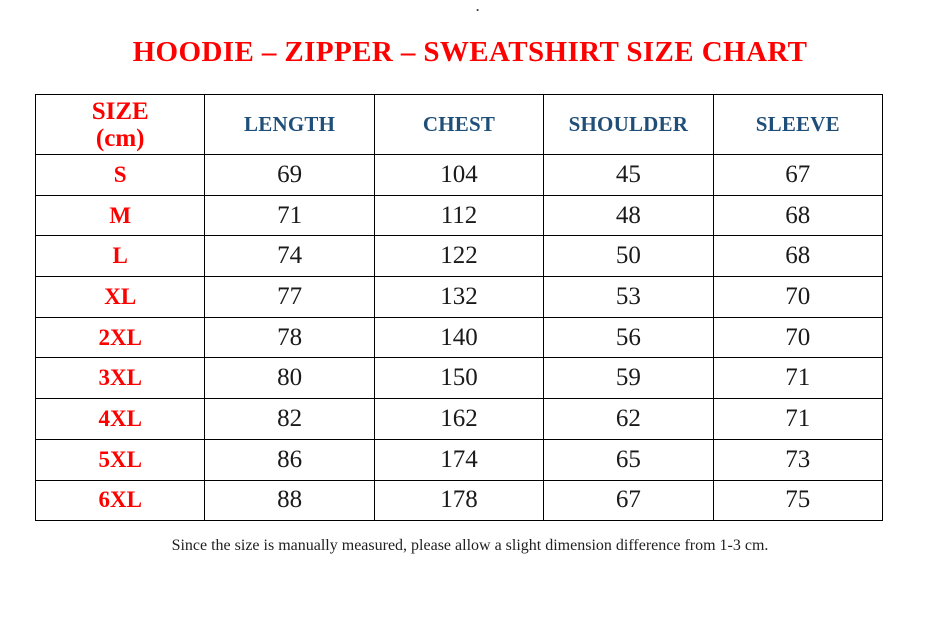 Image resolution: width=940 pixels, height=623 pixels. I want to click on table-row: 6XL 88 178 67 75, so click(459, 500).